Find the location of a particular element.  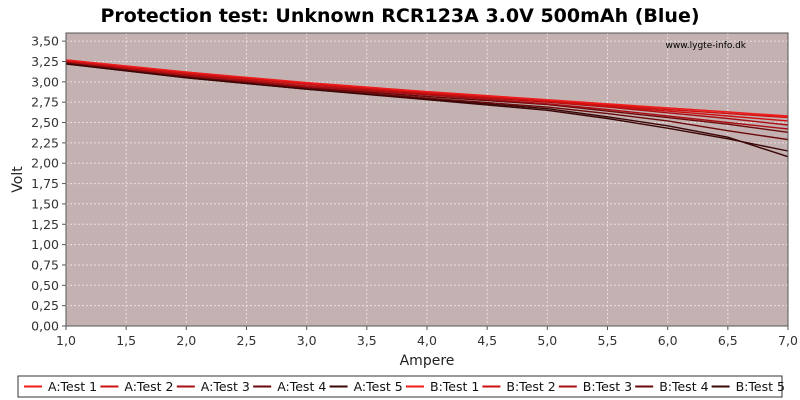

x-tick-label: 3,5 is located at coordinates (367, 340).